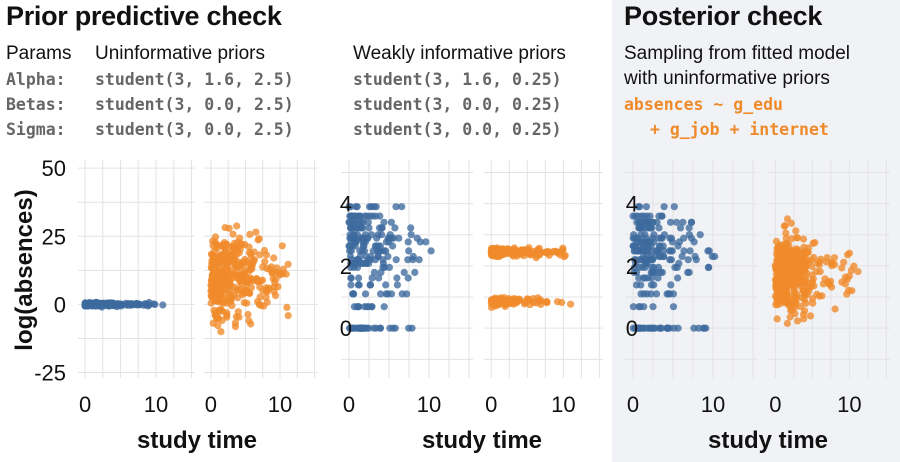  What do you see at coordinates (723, 16) in the screenshot?
I see `posterior-title: Posterior check` at bounding box center [723, 16].